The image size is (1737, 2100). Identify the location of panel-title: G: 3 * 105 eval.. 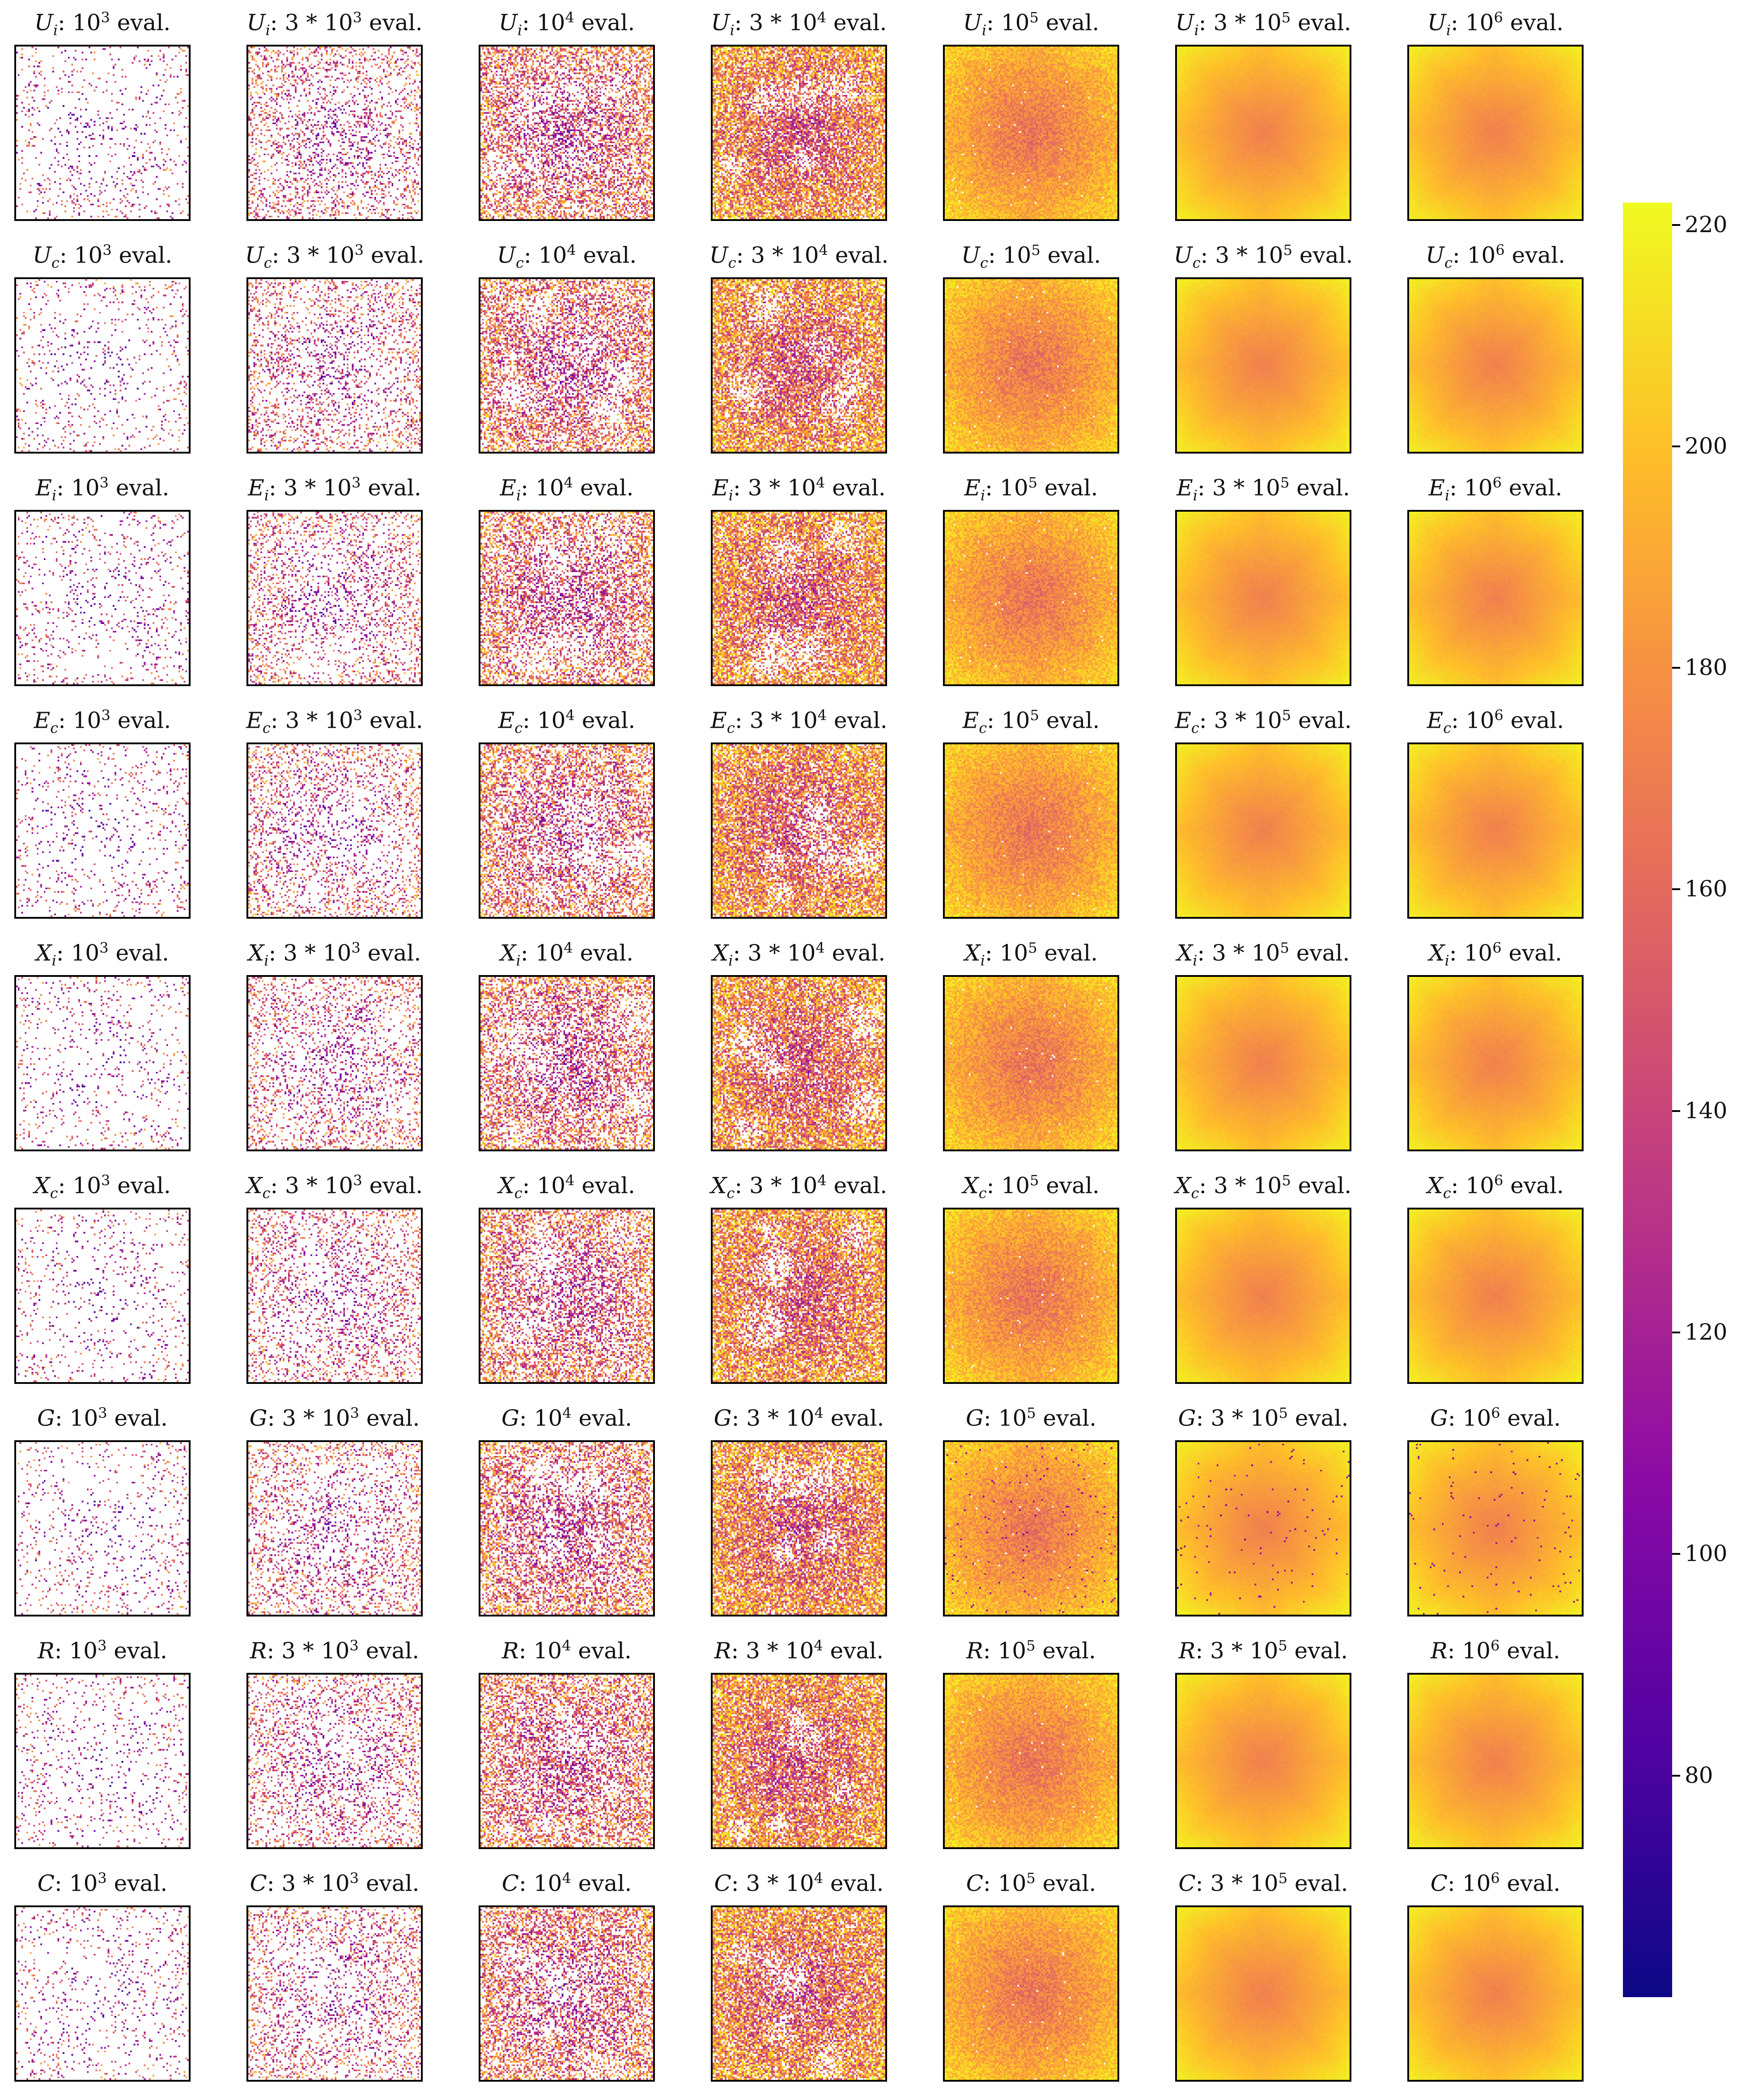
(1263, 1417).